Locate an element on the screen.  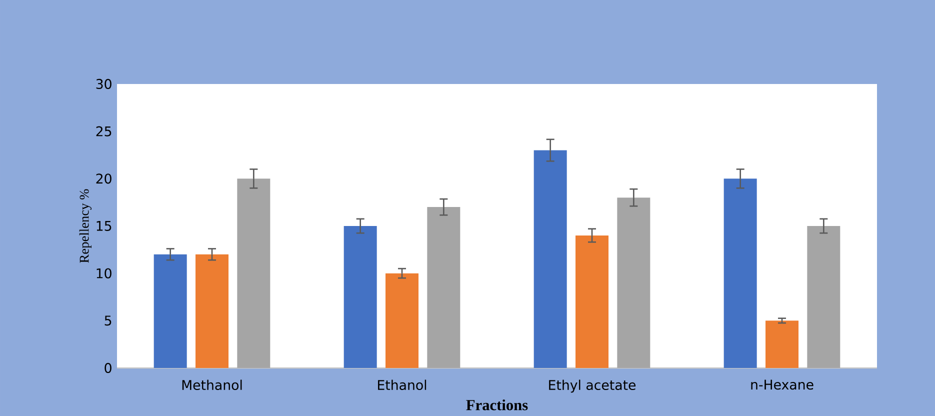
y-tick-label: 20 is located at coordinates (104, 179).